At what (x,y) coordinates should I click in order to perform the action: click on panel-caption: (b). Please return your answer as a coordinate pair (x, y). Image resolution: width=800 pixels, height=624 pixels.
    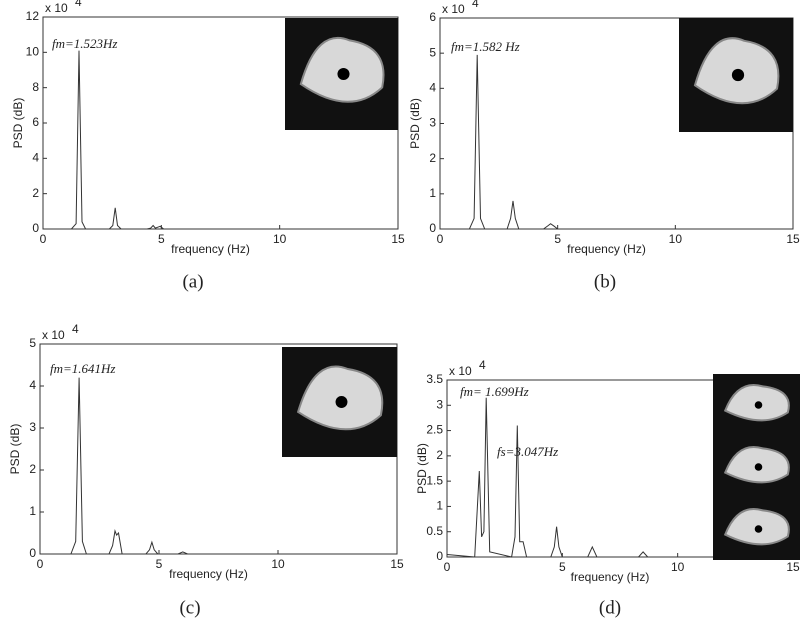
    Looking at the image, I should click on (605, 281).